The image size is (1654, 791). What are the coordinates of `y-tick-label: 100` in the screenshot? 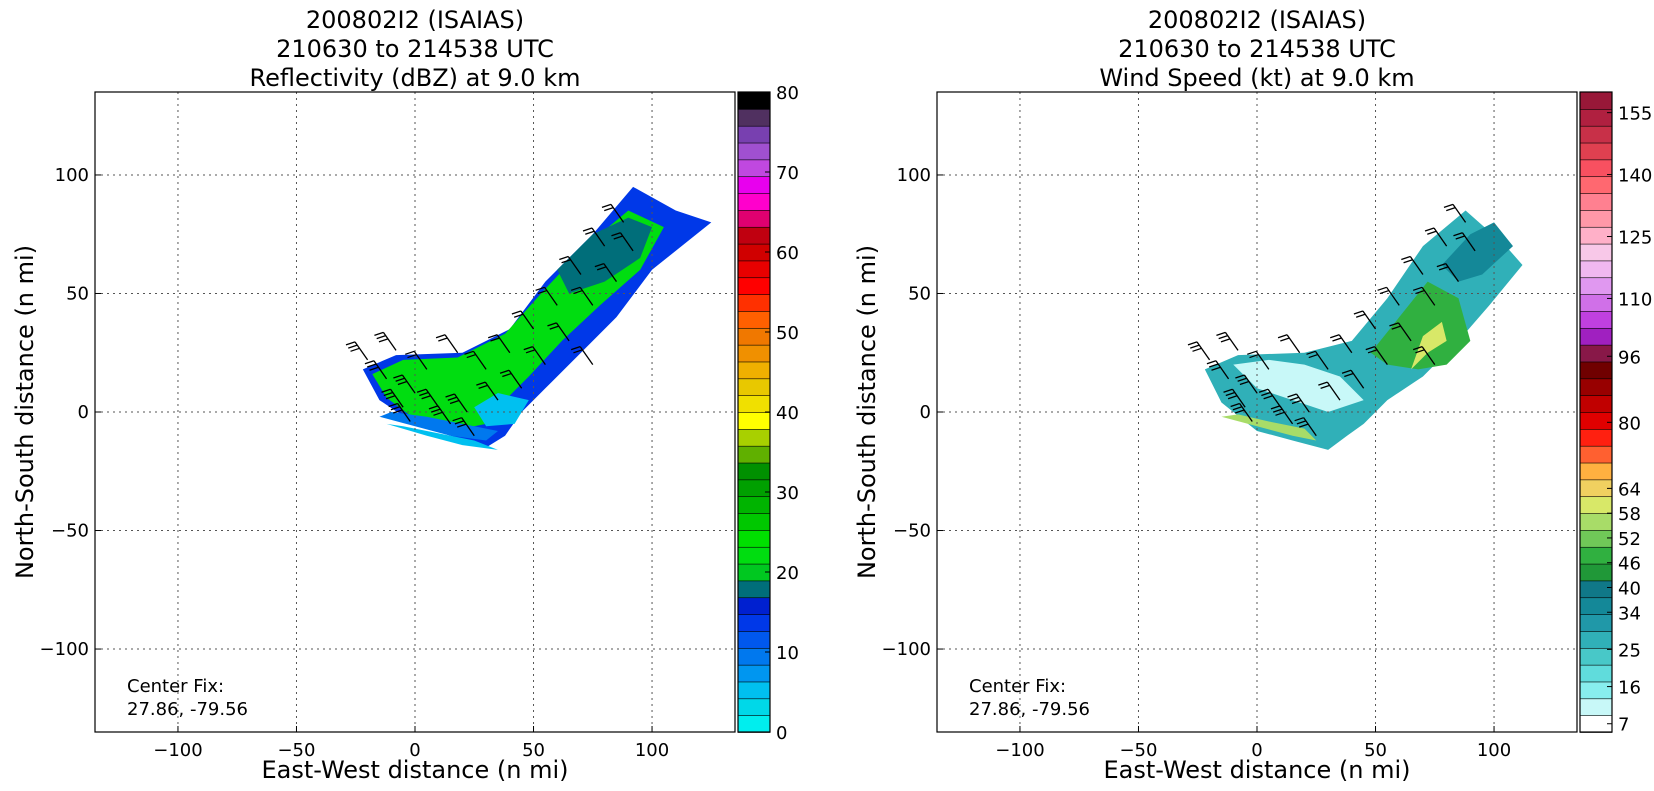 It's located at (914, 175).